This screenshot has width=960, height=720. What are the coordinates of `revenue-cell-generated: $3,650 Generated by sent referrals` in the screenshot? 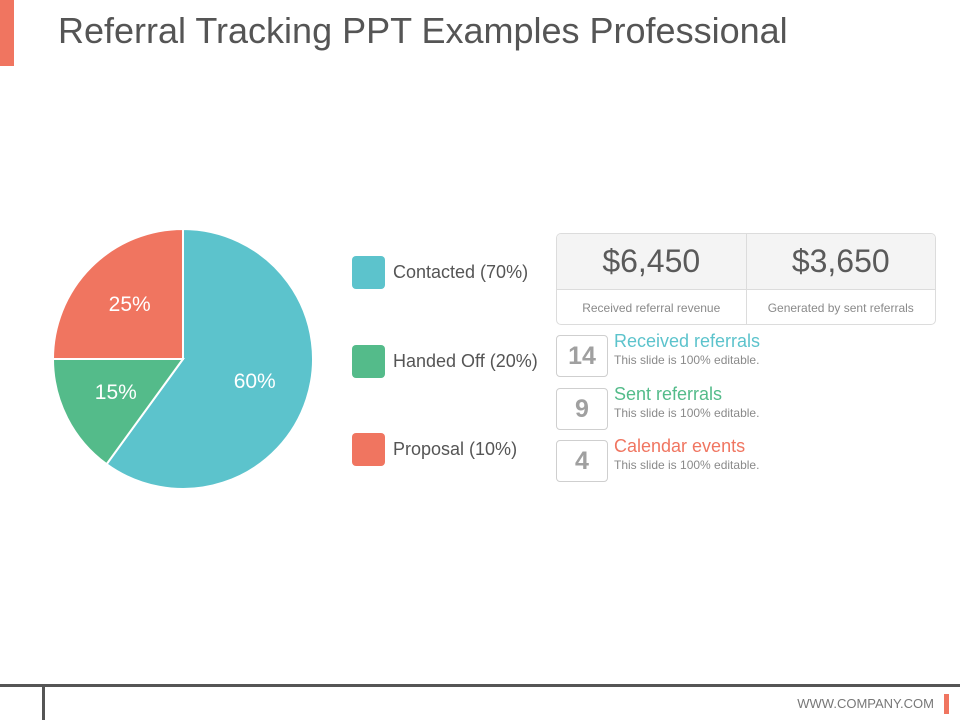 It's located at (840, 279).